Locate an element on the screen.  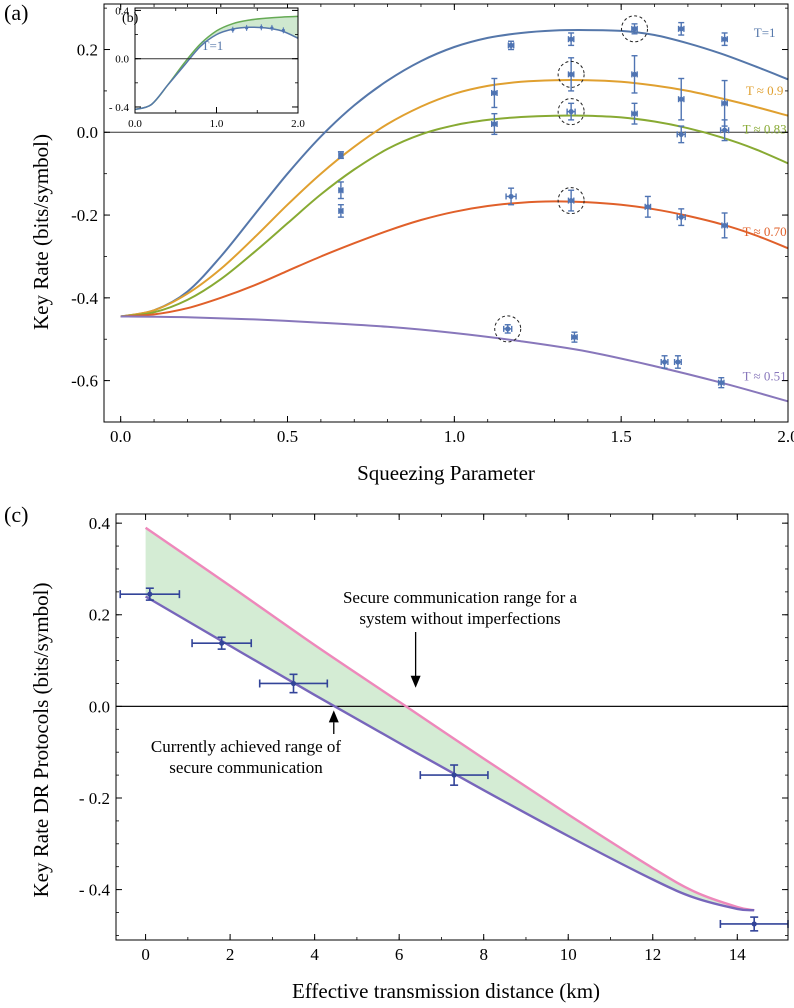
a-ytick-label: 0.2 is located at coordinates (87, 49).